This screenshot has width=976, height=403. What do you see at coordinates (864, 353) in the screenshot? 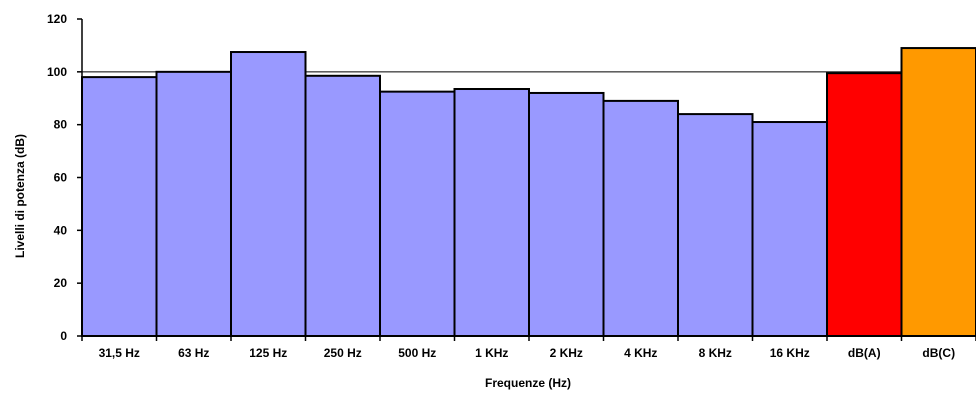
I see `x-tick-label-10: dB(A)` at bounding box center [864, 353].